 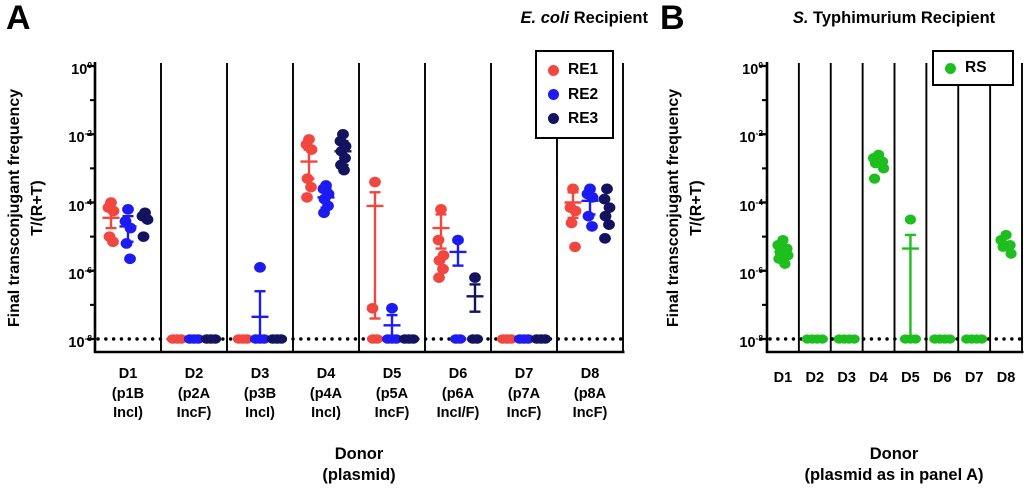 What do you see at coordinates (545, 18) in the screenshot?
I see `panel-a-title-italic: E. coli` at bounding box center [545, 18].